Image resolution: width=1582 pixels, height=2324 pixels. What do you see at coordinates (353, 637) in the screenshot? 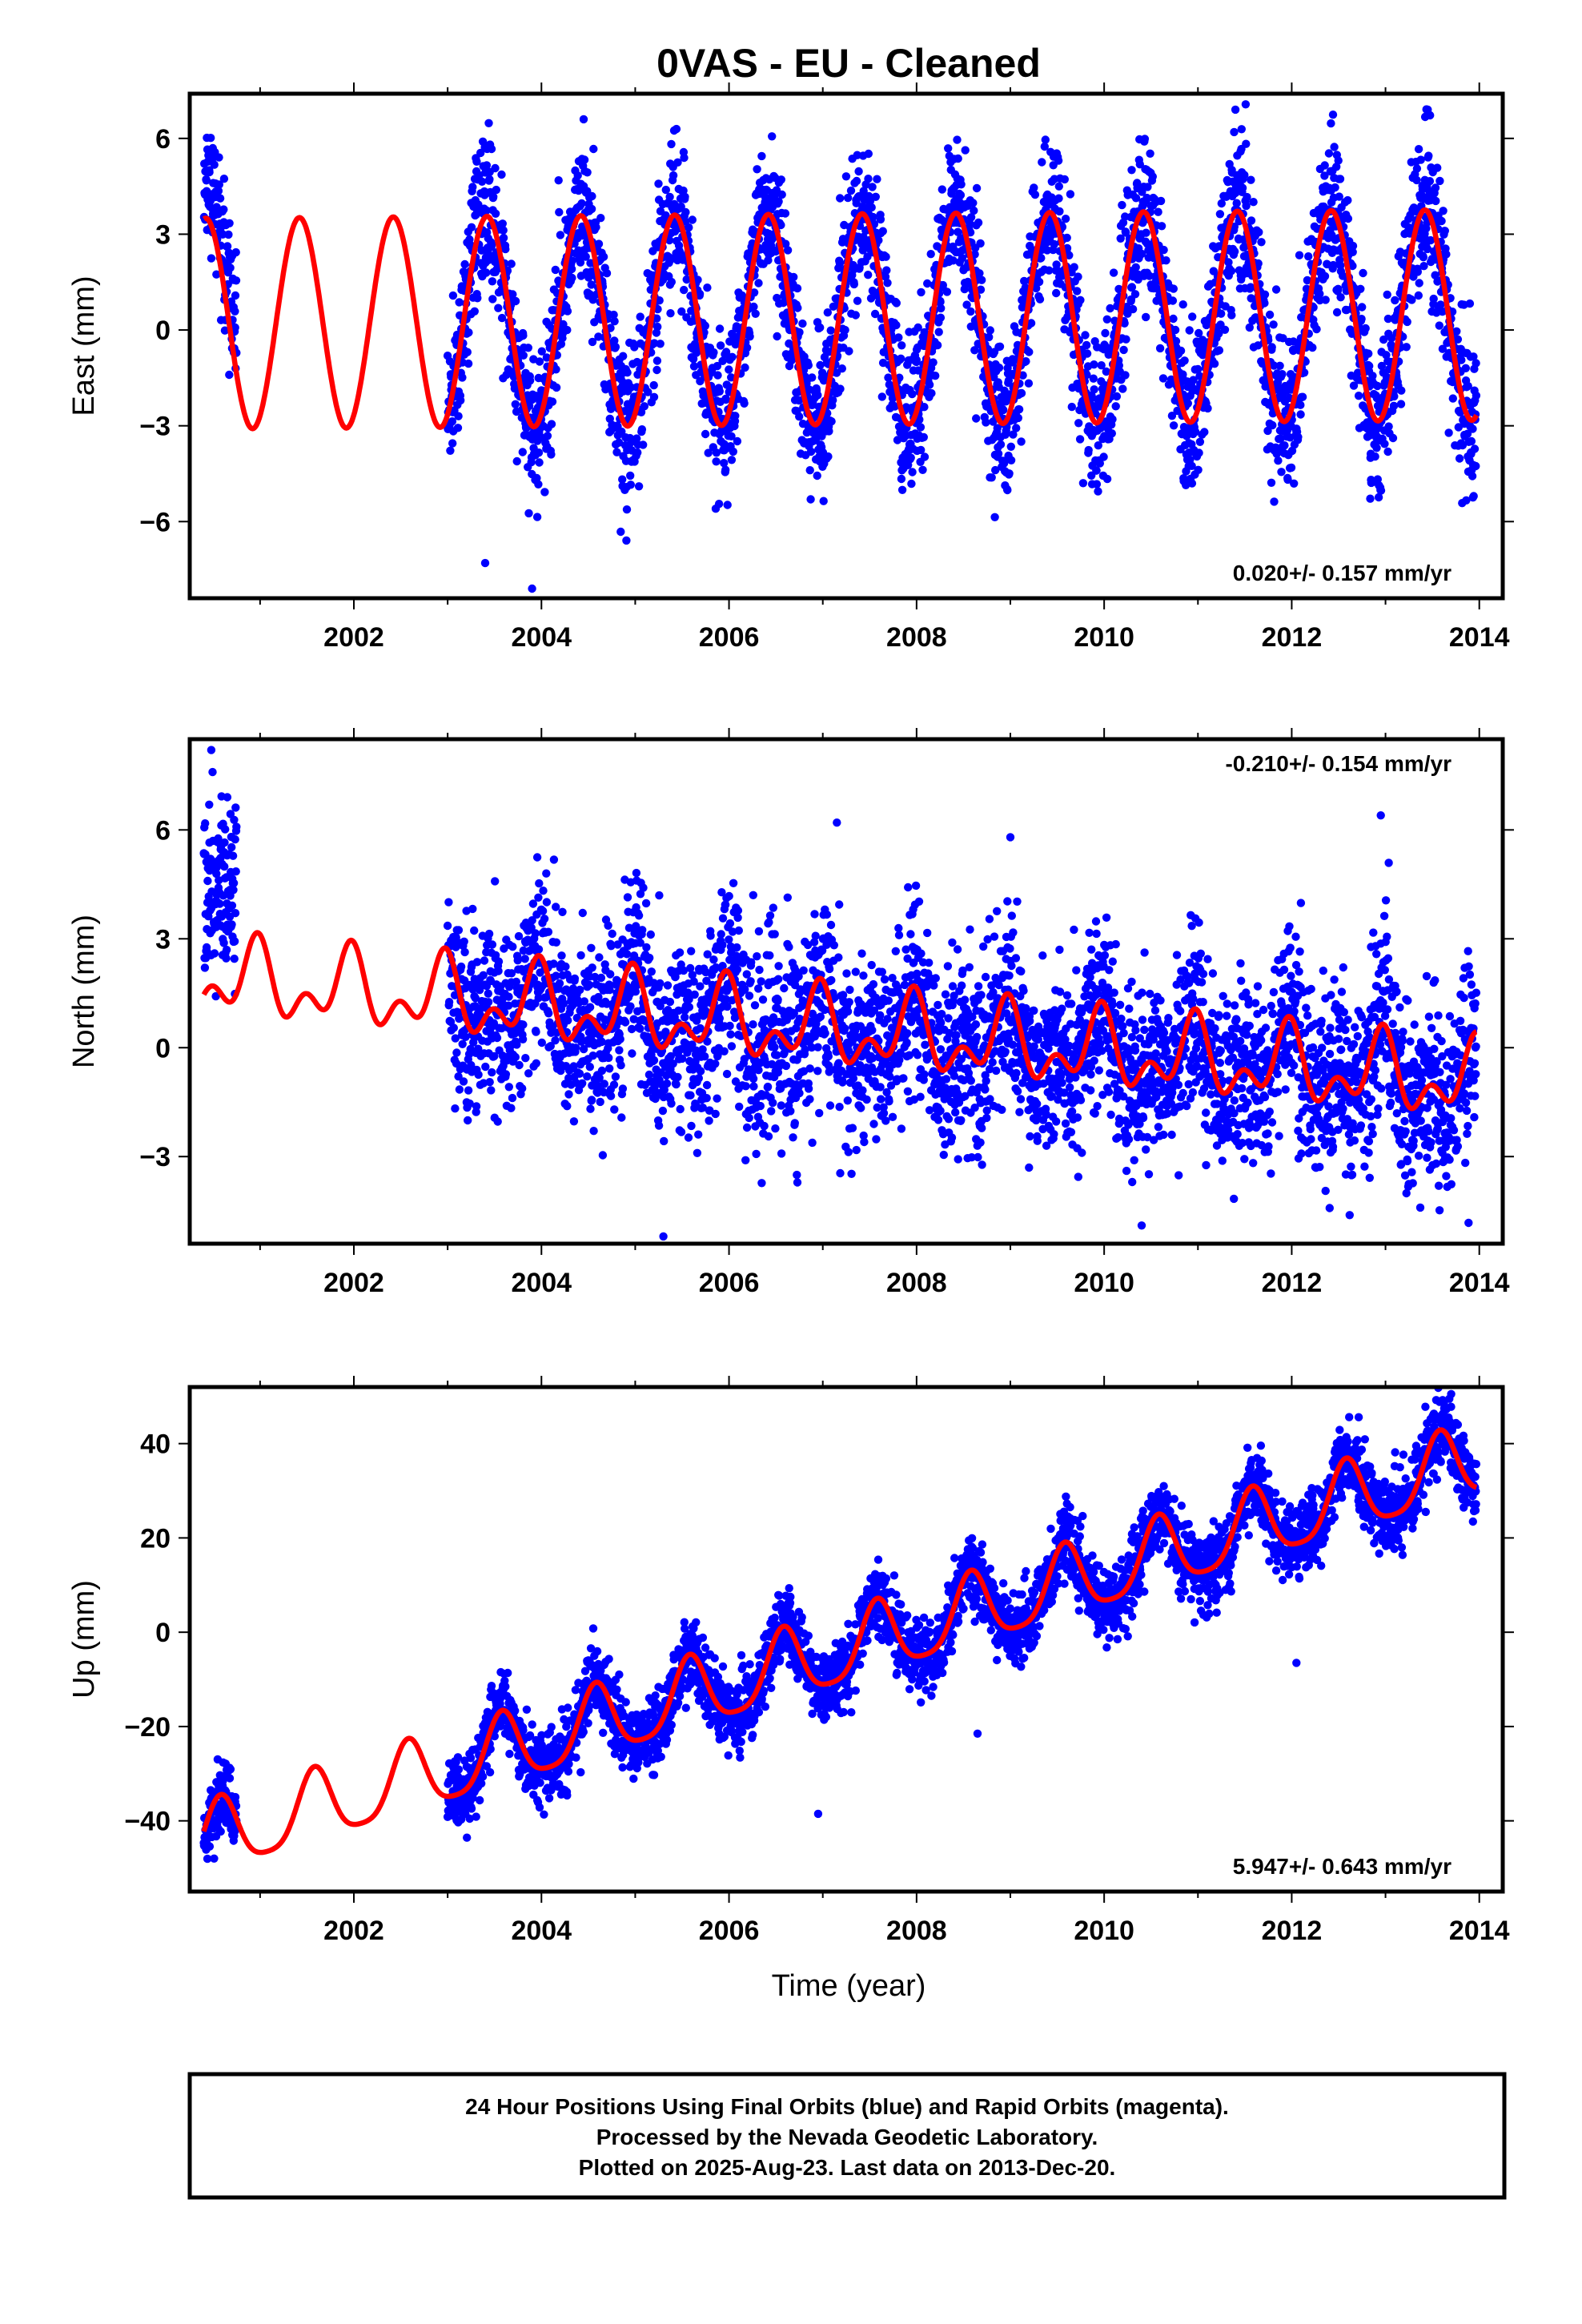
I see `x-tick-label: 2002` at bounding box center [353, 637].